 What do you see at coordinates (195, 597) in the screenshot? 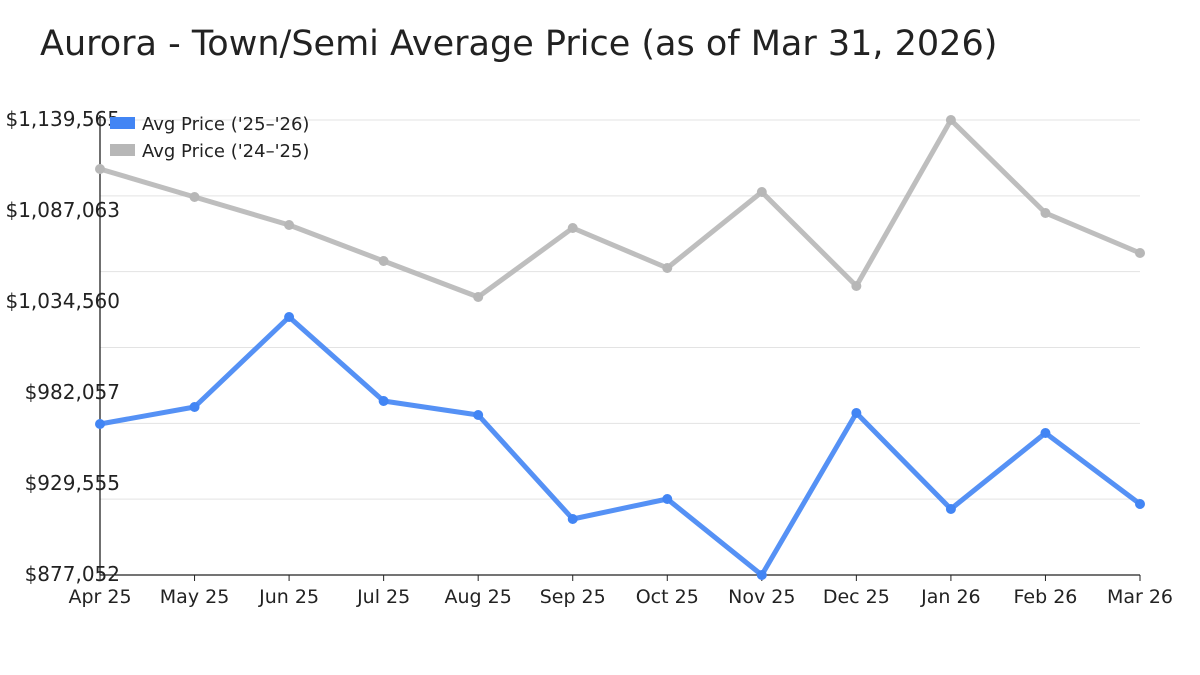
I see `x-tick-label: May 25` at bounding box center [195, 597].